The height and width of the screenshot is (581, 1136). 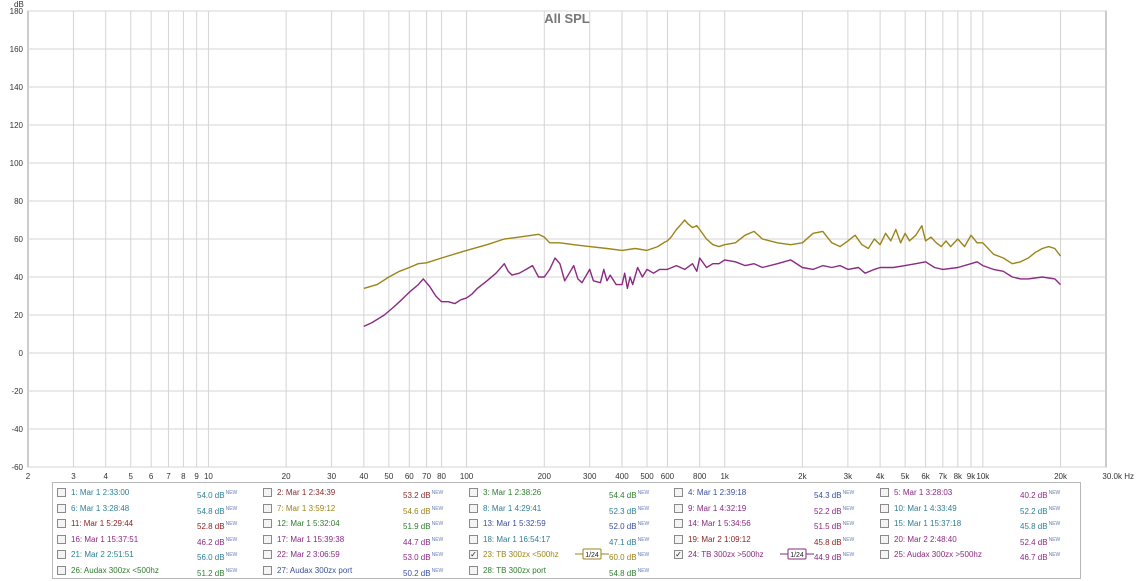 What do you see at coordinates (623, 542) in the screenshot?
I see `legend-value-text: 47.1 dB` at bounding box center [623, 542].